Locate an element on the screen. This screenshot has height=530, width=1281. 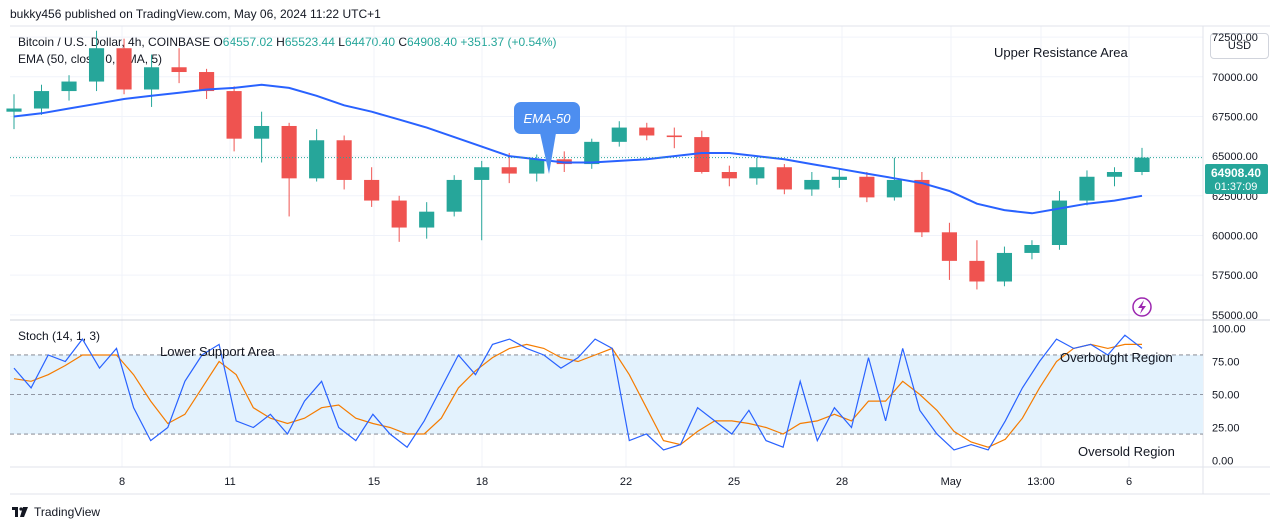
price-tick-label: 65000.00 is located at coordinates (1235, 157).